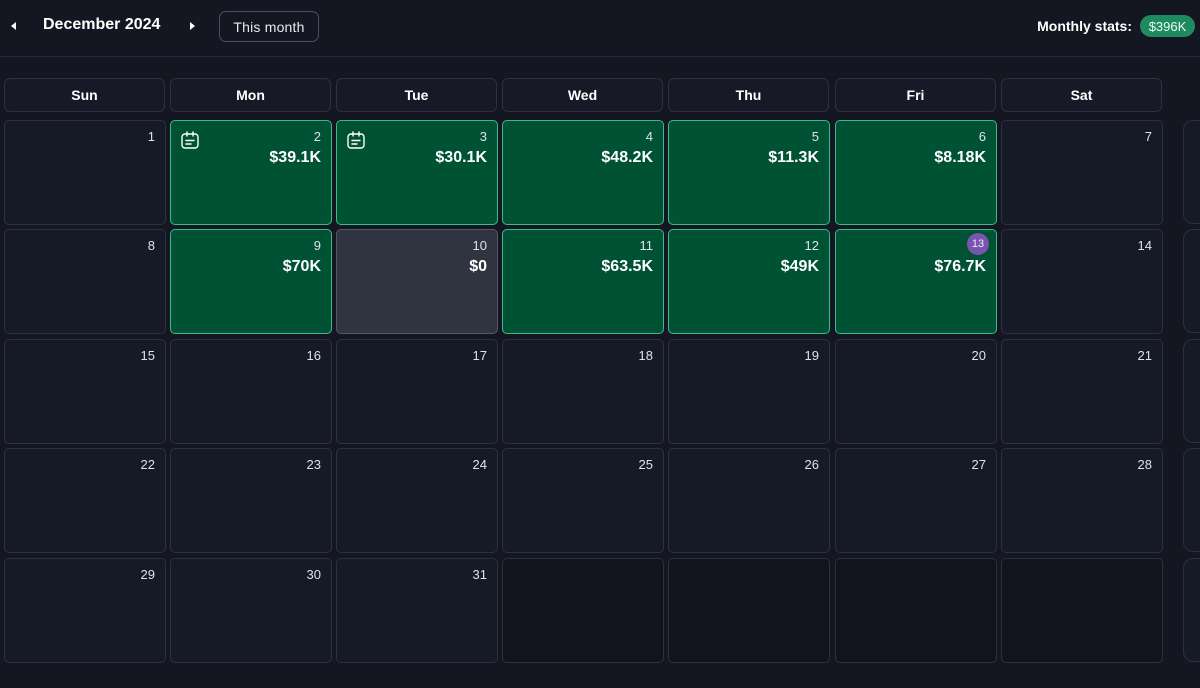  I want to click on calendar-day-30: 30, so click(251, 610).